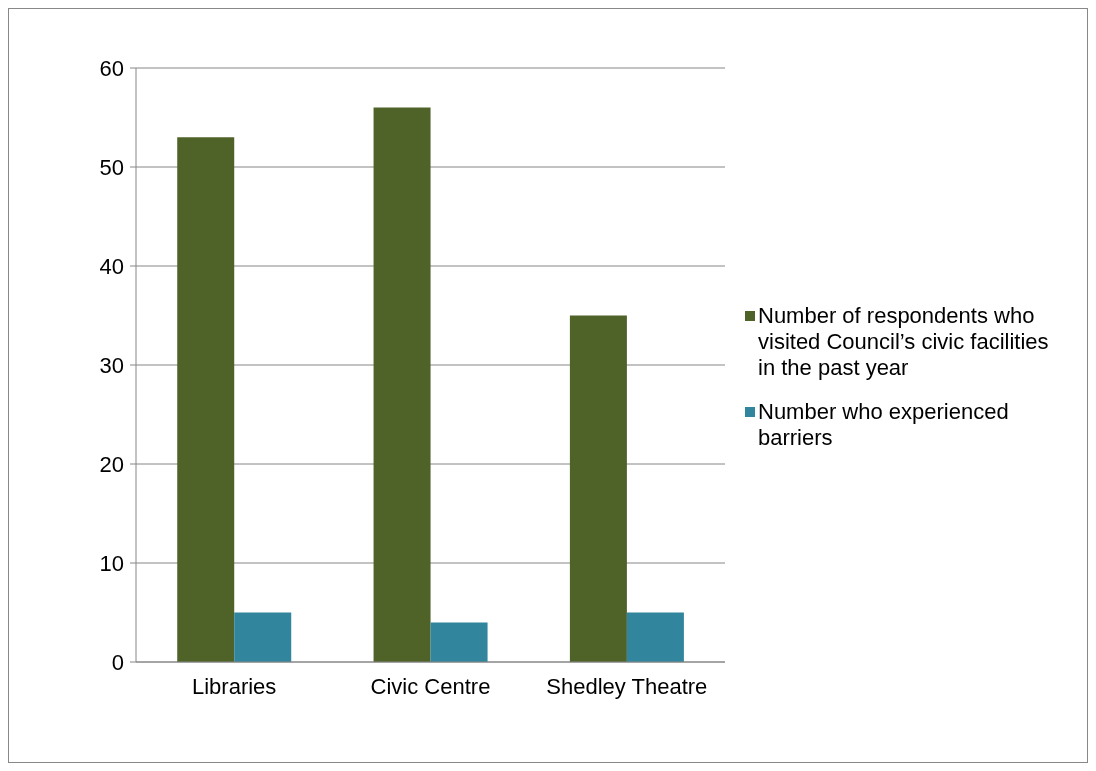 The height and width of the screenshot is (771, 1096). I want to click on y-tick-label: 10, so click(111, 563).